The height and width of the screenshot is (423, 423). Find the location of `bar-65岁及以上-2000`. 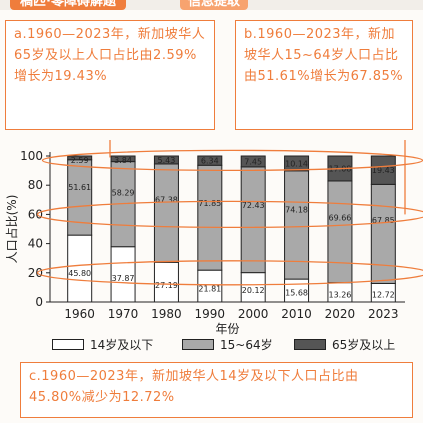

bar-65岁及以上-2000 is located at coordinates (253, 161).